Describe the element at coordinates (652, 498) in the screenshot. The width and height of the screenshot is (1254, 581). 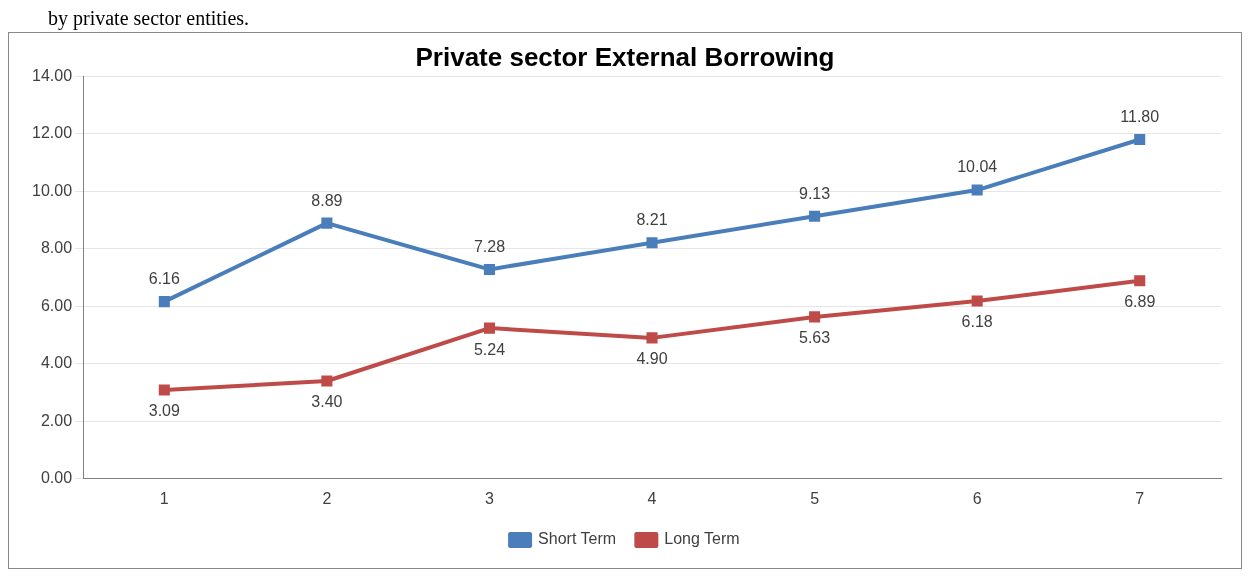
I see `x-tick-label: 4` at that location.